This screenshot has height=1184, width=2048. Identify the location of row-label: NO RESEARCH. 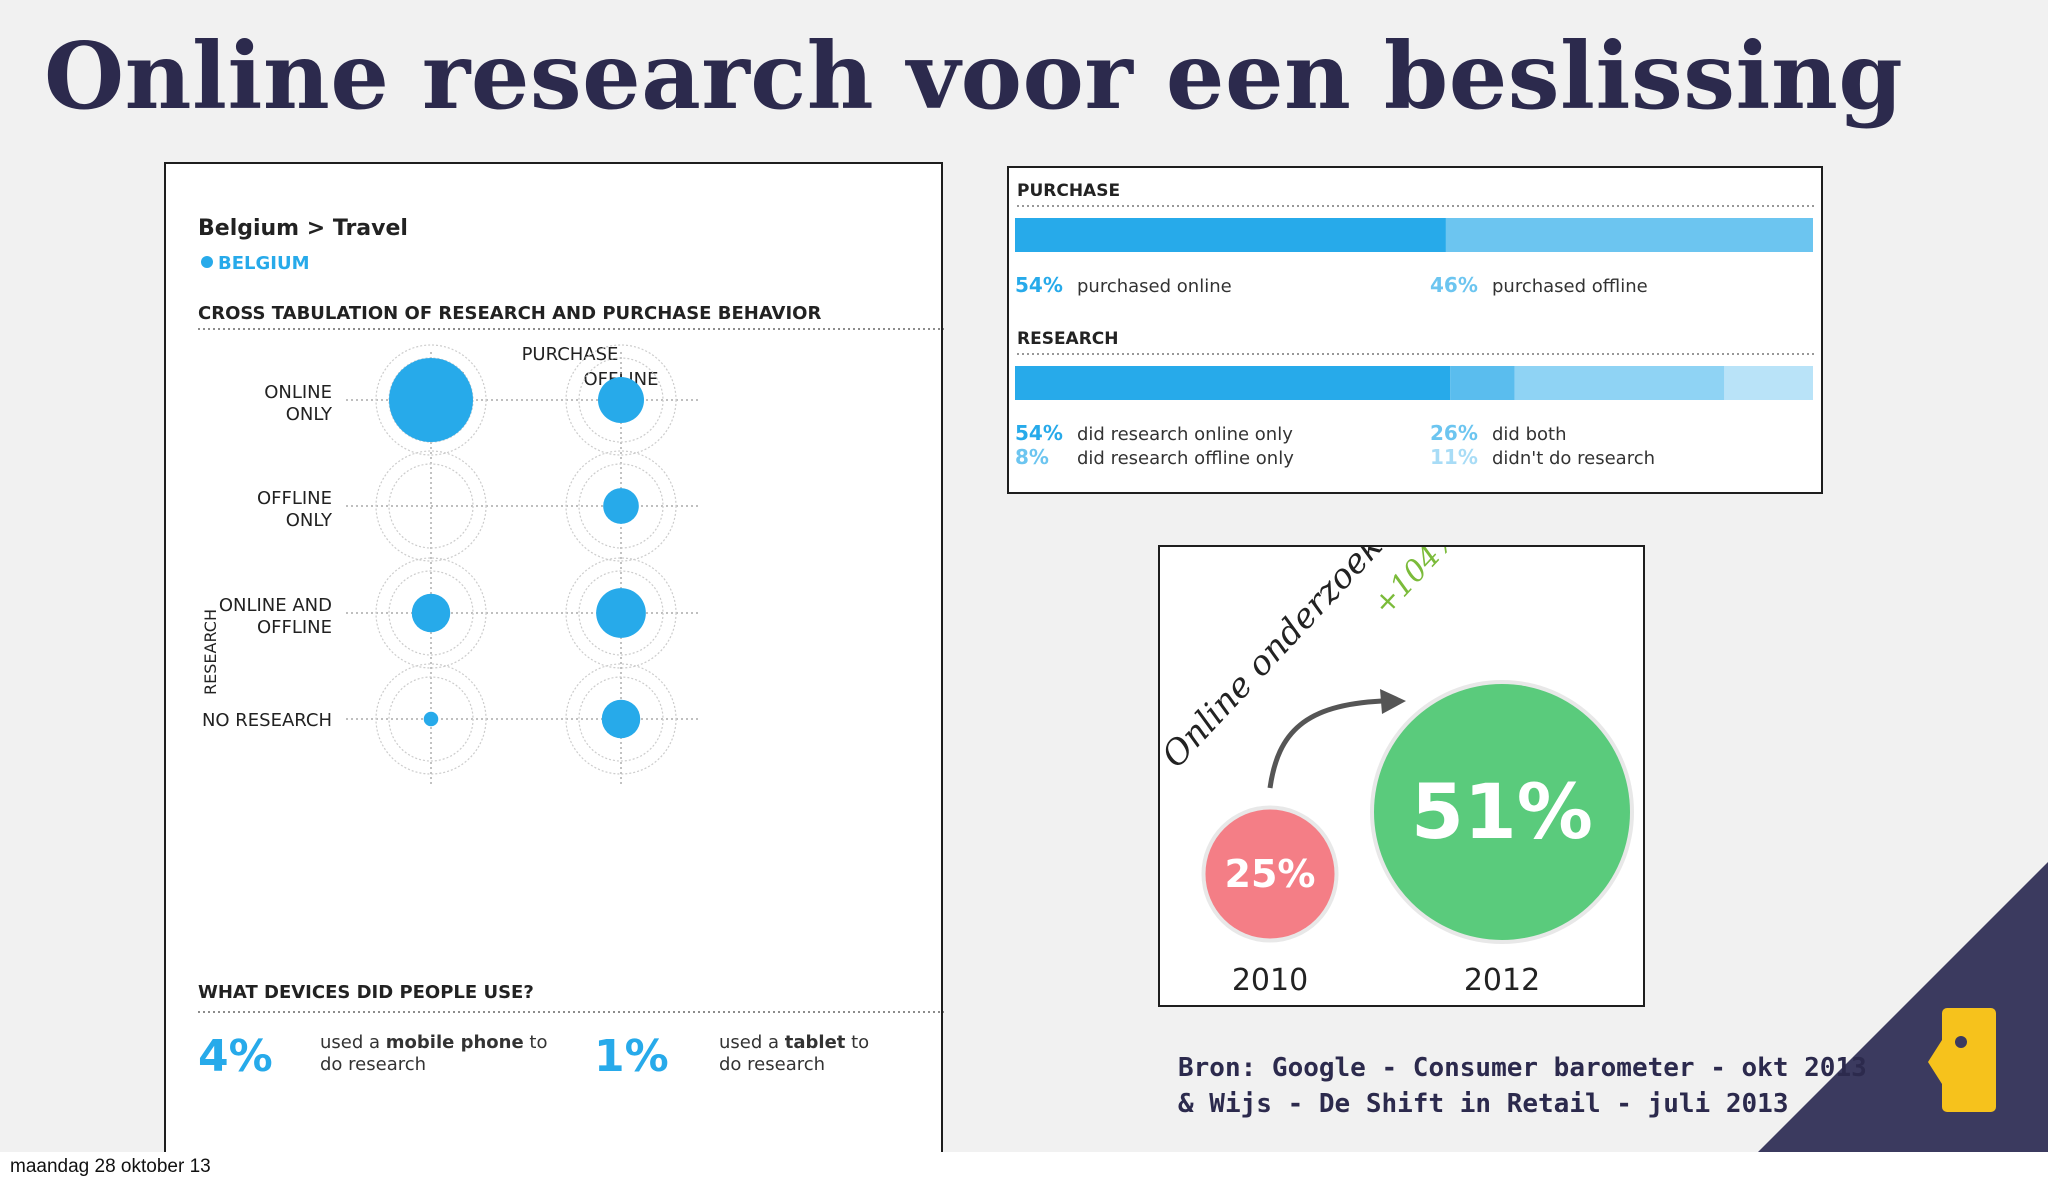
(267, 720).